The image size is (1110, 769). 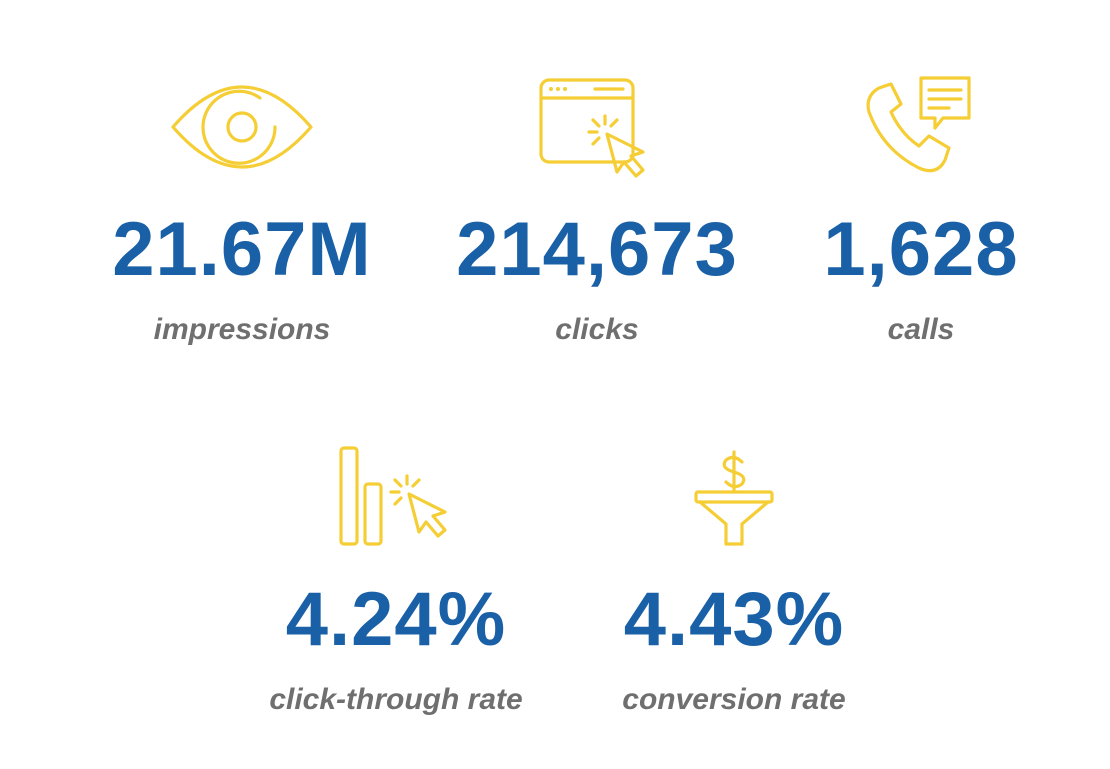 I want to click on calls-label: calls, so click(x=921, y=329).